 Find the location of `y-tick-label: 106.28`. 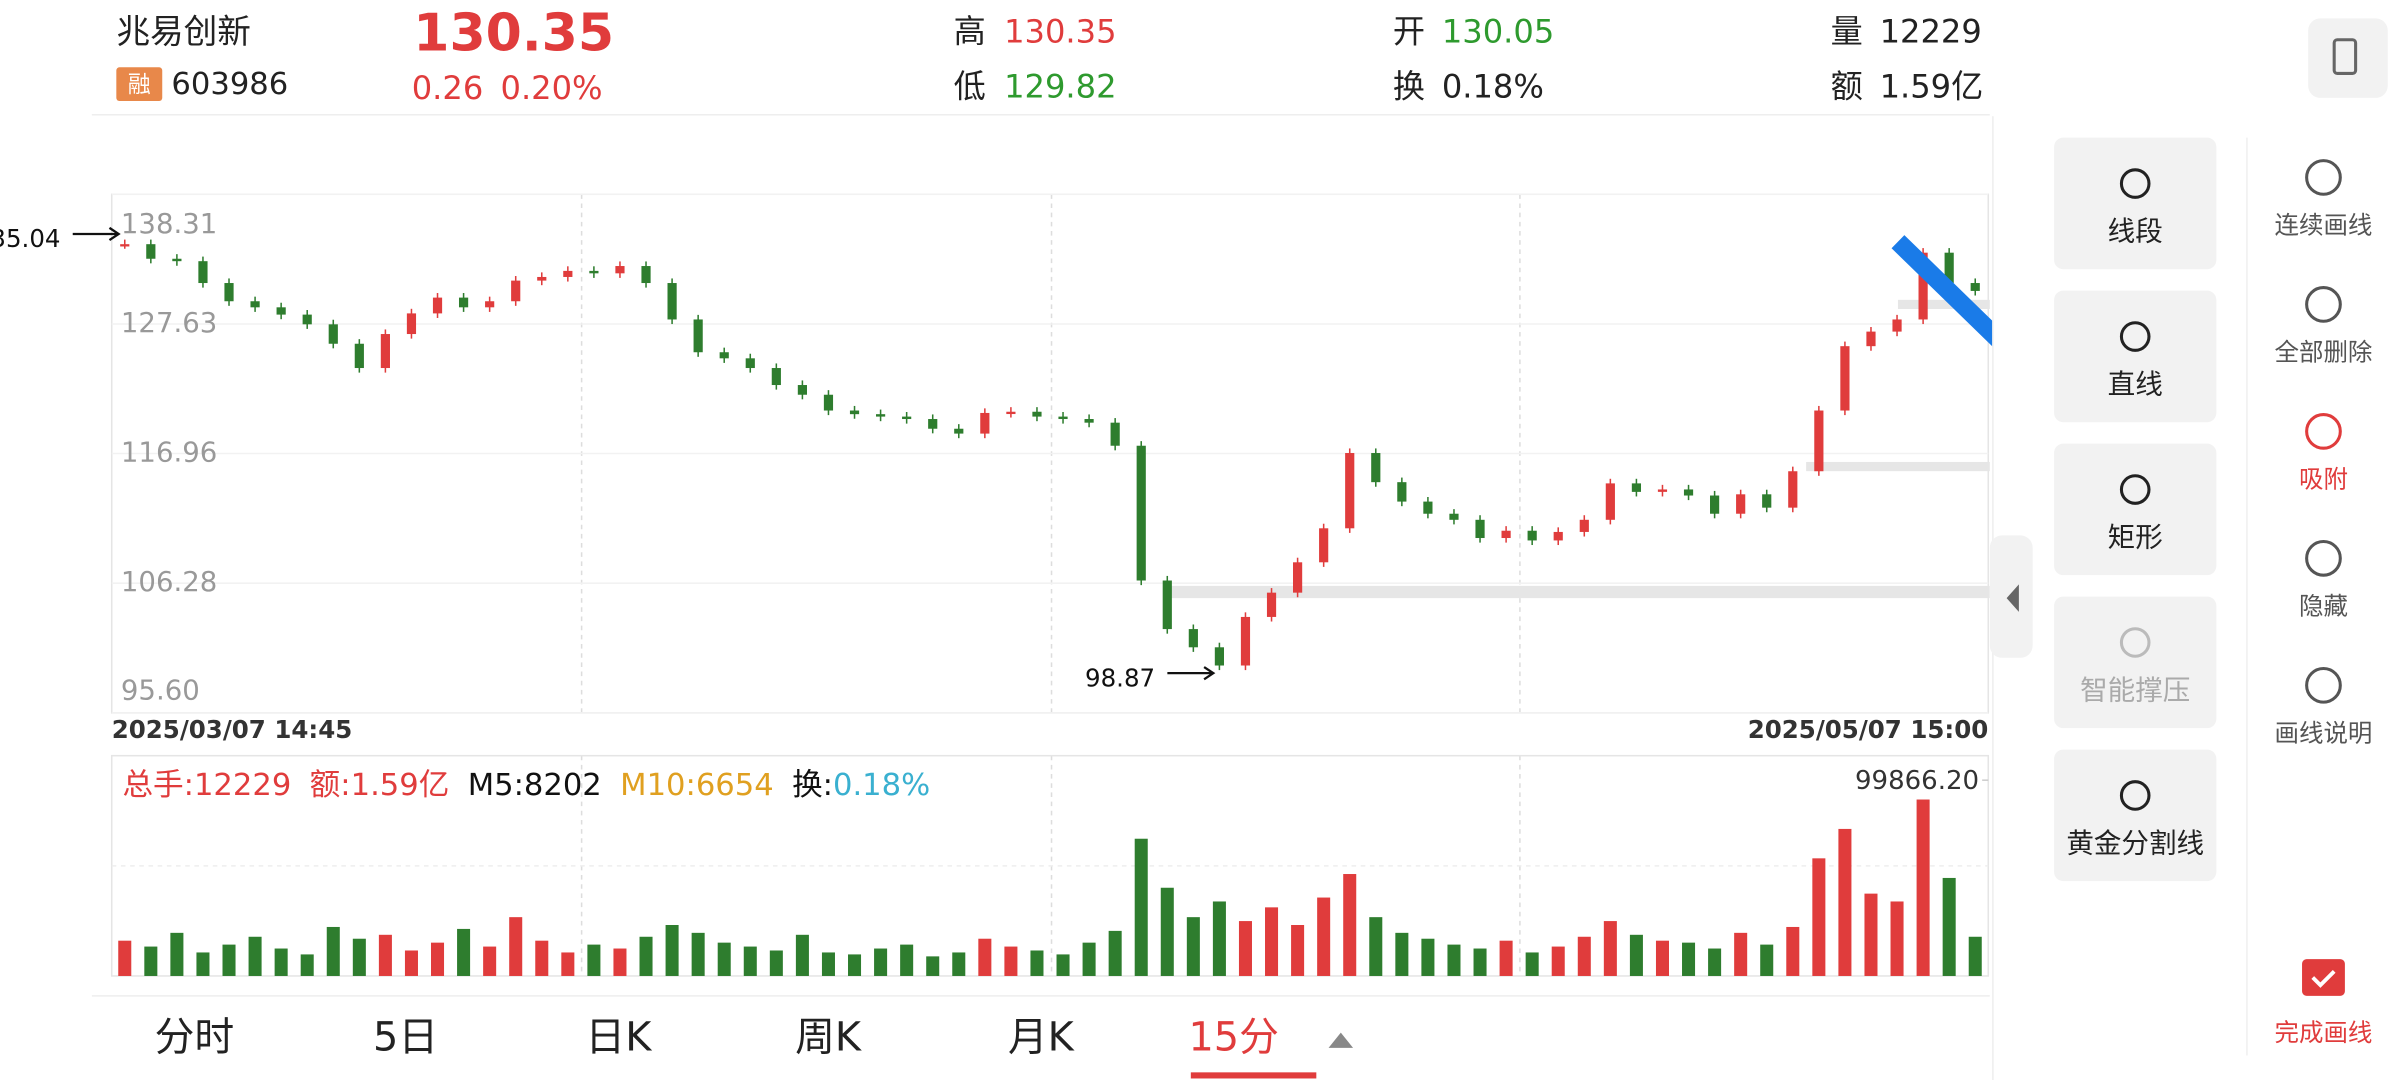

y-tick-label: 106.28 is located at coordinates (169, 582).